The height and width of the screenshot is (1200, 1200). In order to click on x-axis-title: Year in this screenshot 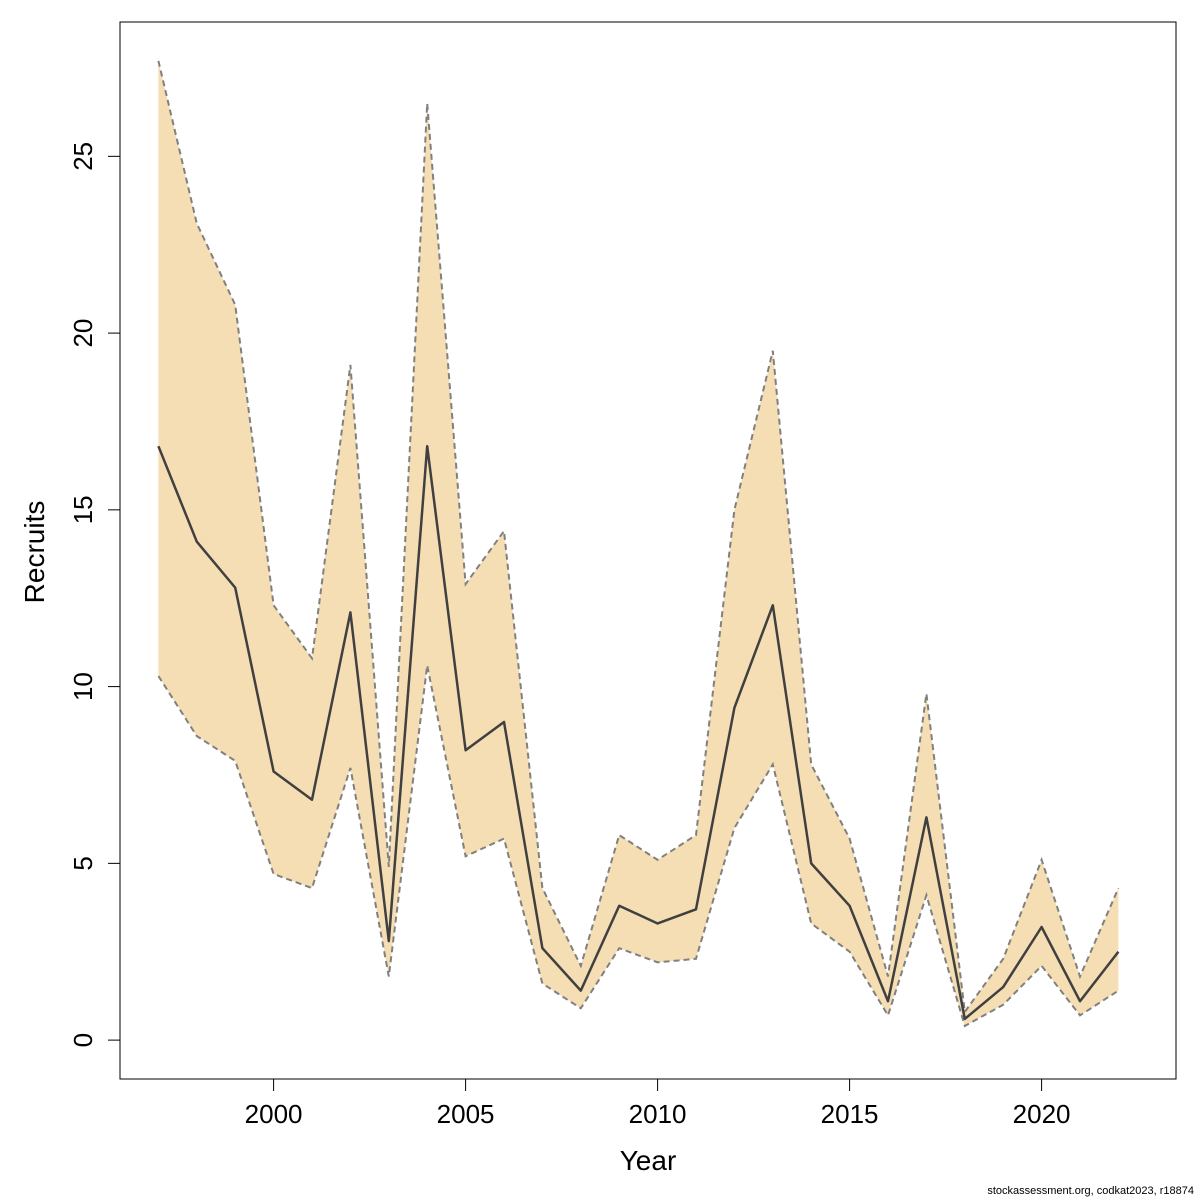, I will do `click(648, 1160)`.